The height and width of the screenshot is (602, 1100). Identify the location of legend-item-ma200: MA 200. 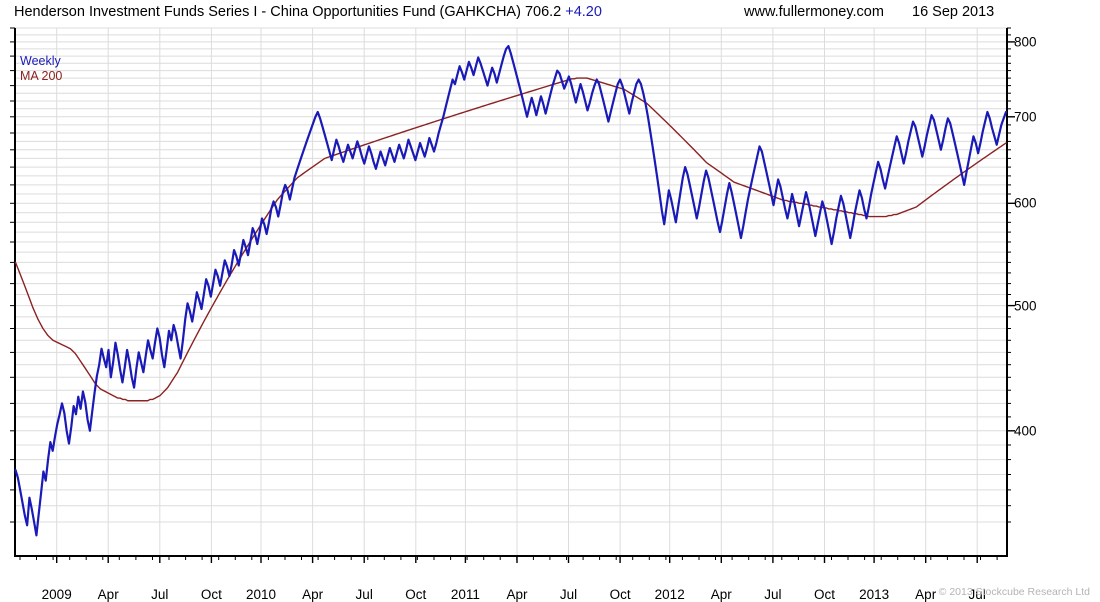
(41, 76).